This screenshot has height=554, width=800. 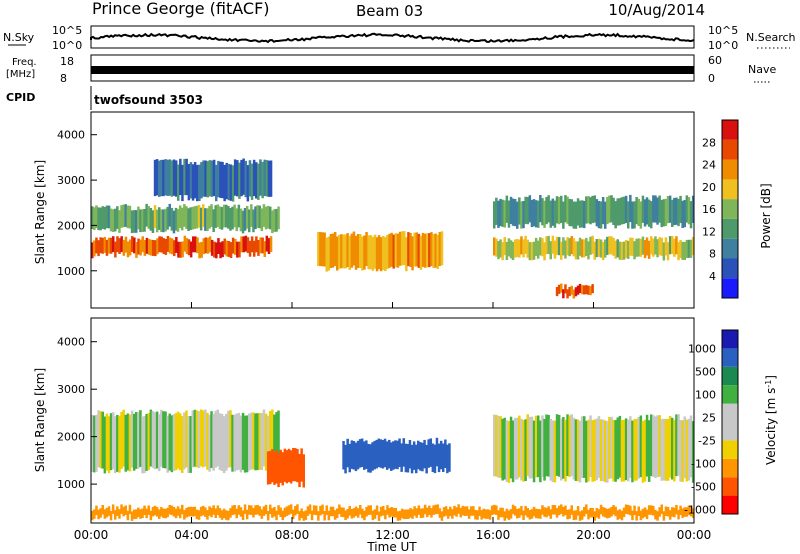 What do you see at coordinates (730, 130) in the screenshot?
I see `power-colorbar-segment` at bounding box center [730, 130].